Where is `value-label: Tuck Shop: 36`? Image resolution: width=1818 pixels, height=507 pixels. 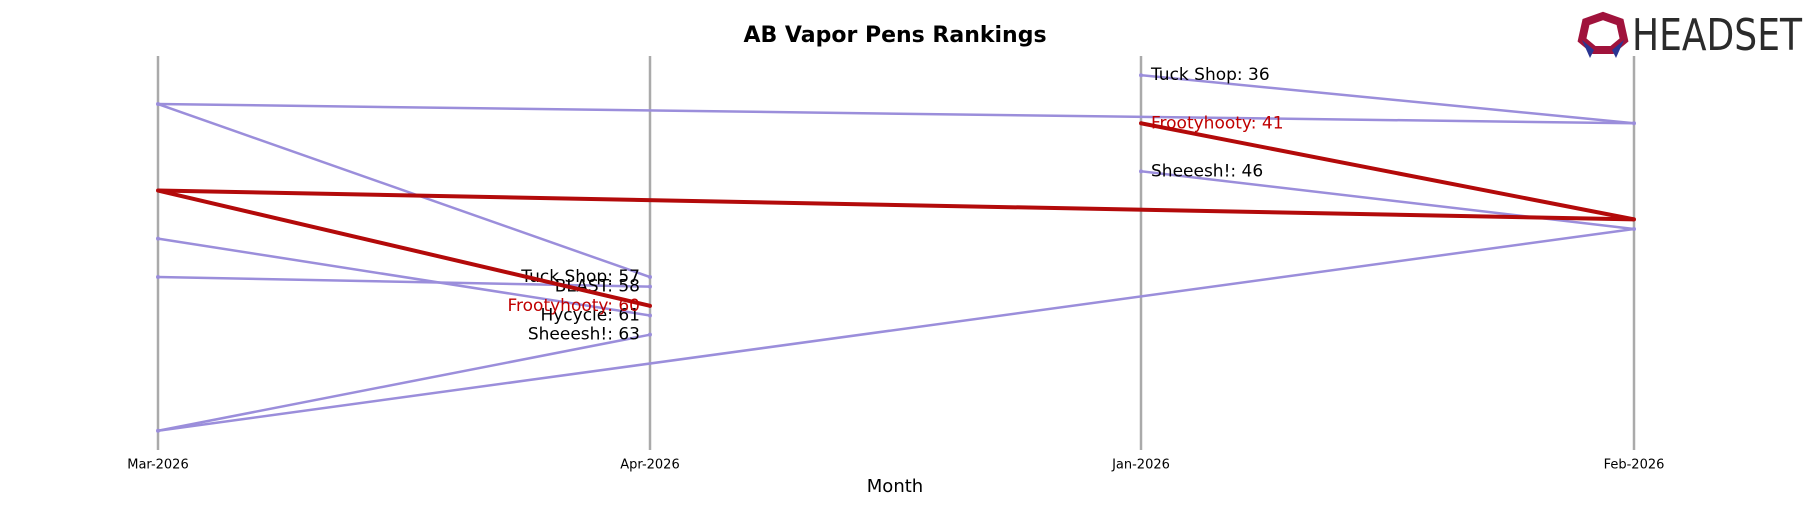
value-label: Tuck Shop: 36 is located at coordinates (1210, 75).